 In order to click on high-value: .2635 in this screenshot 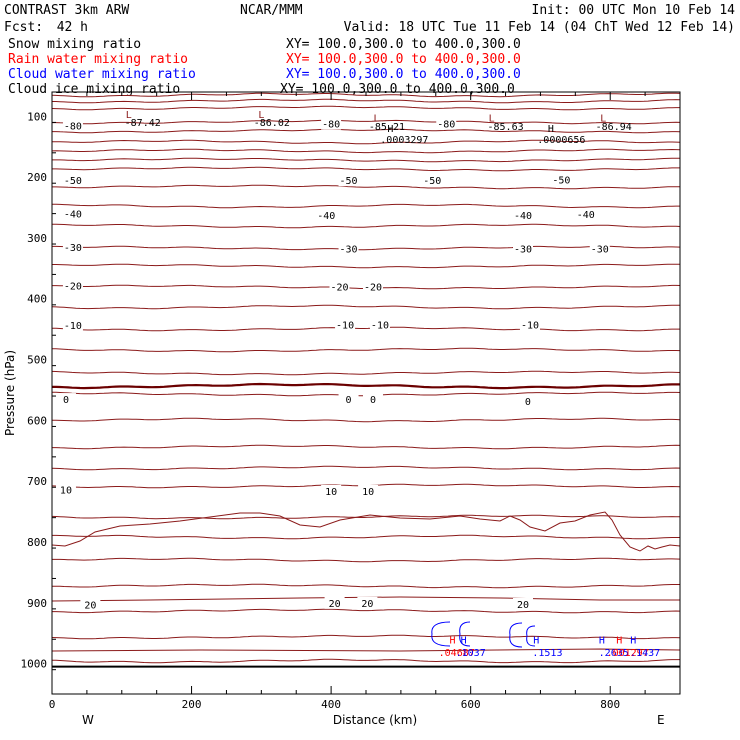, I will do `click(614, 653)`.